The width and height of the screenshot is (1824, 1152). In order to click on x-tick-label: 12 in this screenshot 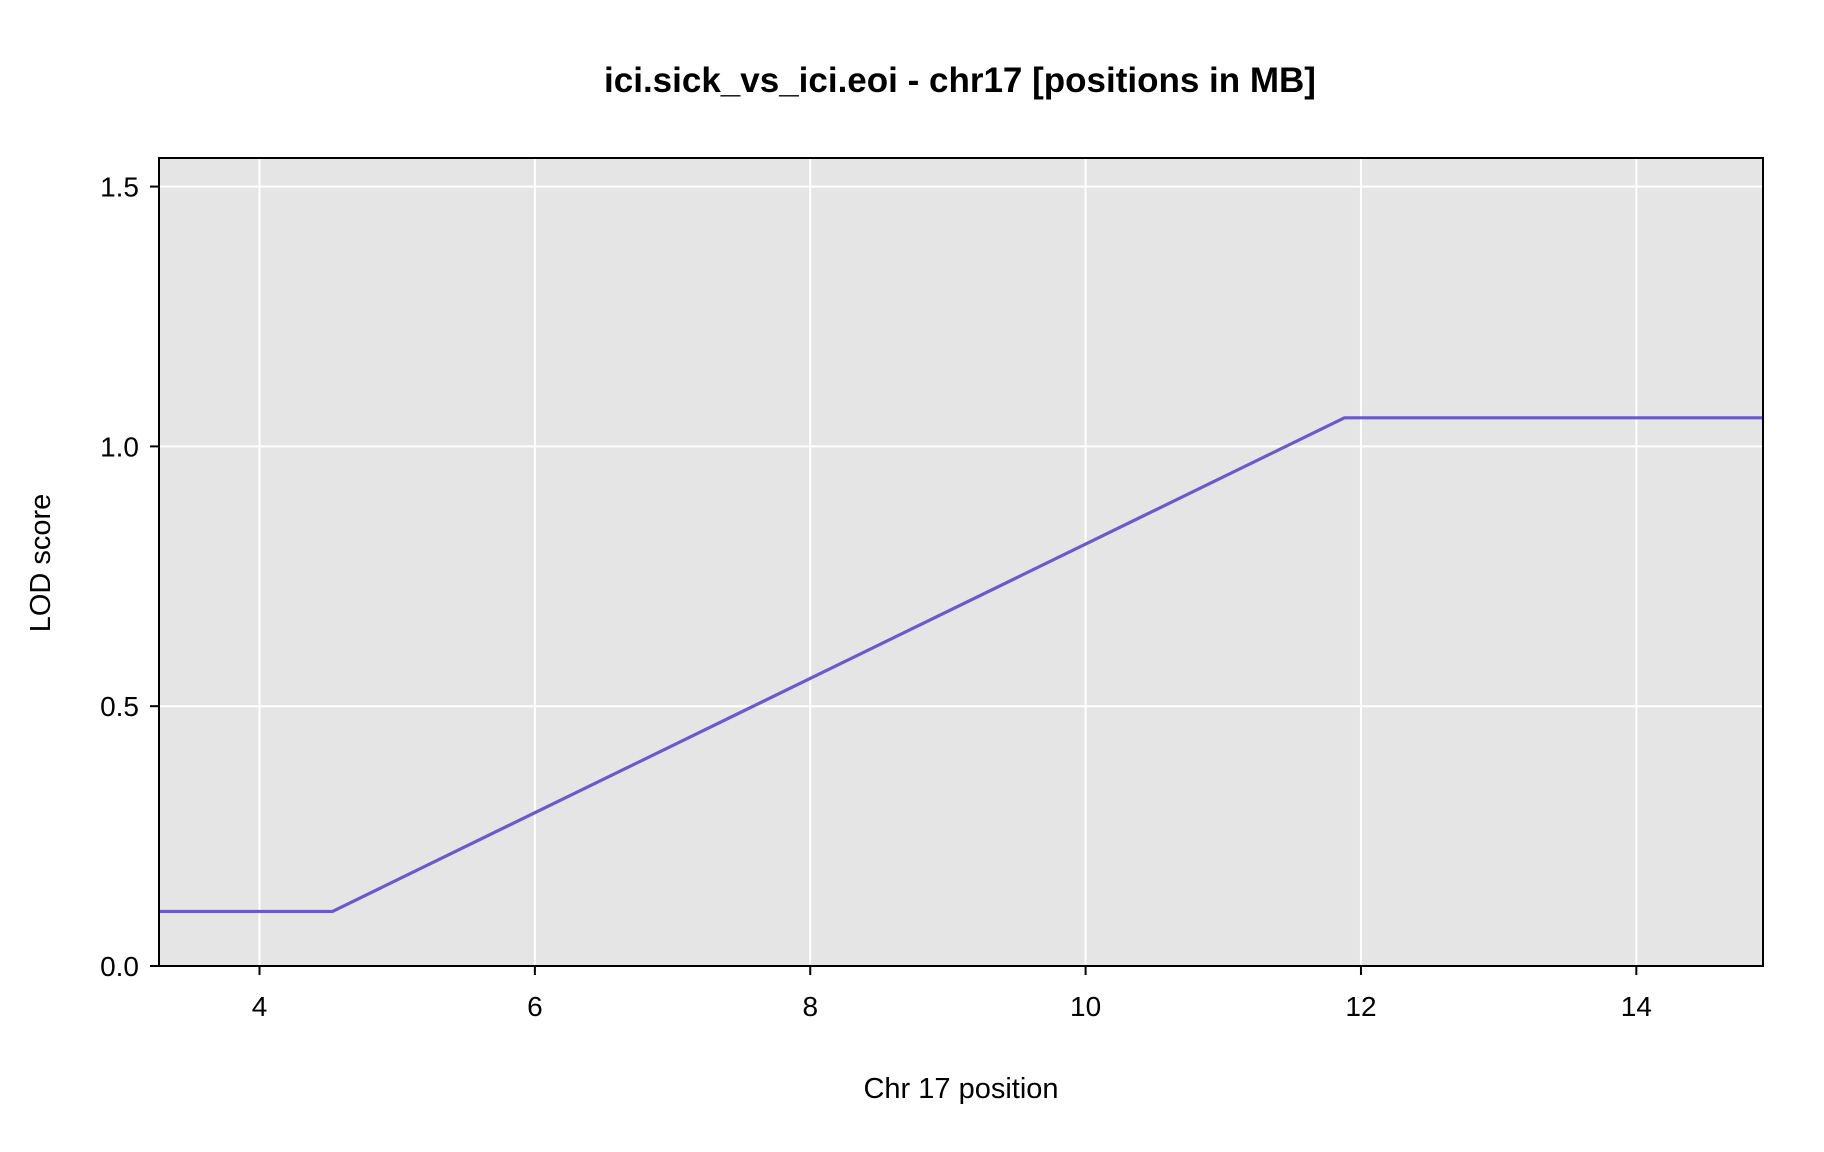, I will do `click(1360, 1006)`.